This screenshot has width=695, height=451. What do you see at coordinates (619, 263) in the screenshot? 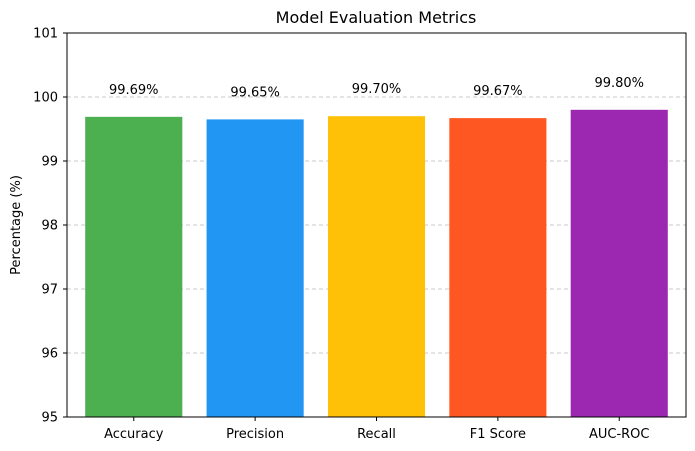
I see `bar-auc-roc` at bounding box center [619, 263].